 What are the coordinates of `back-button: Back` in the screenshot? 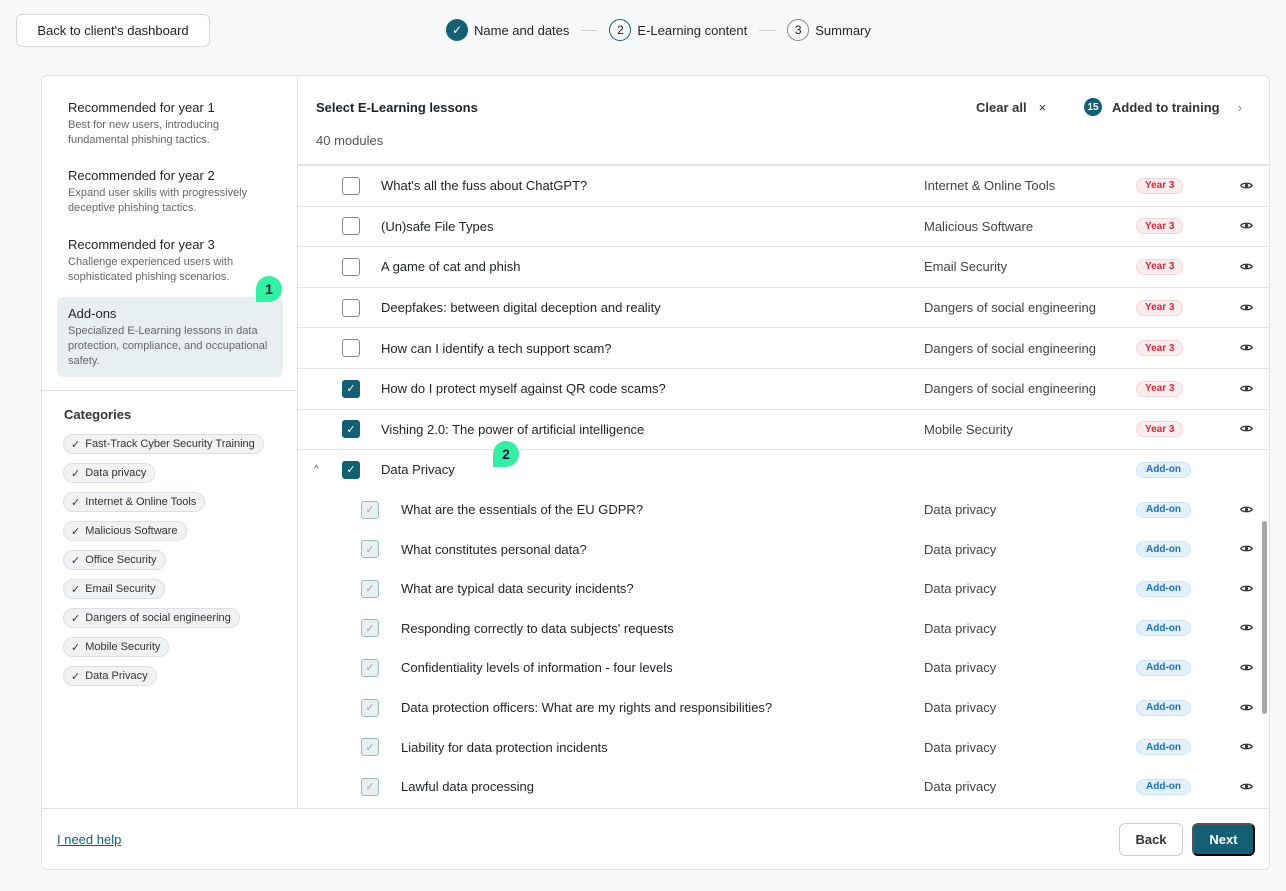 It's located at (1151, 839).